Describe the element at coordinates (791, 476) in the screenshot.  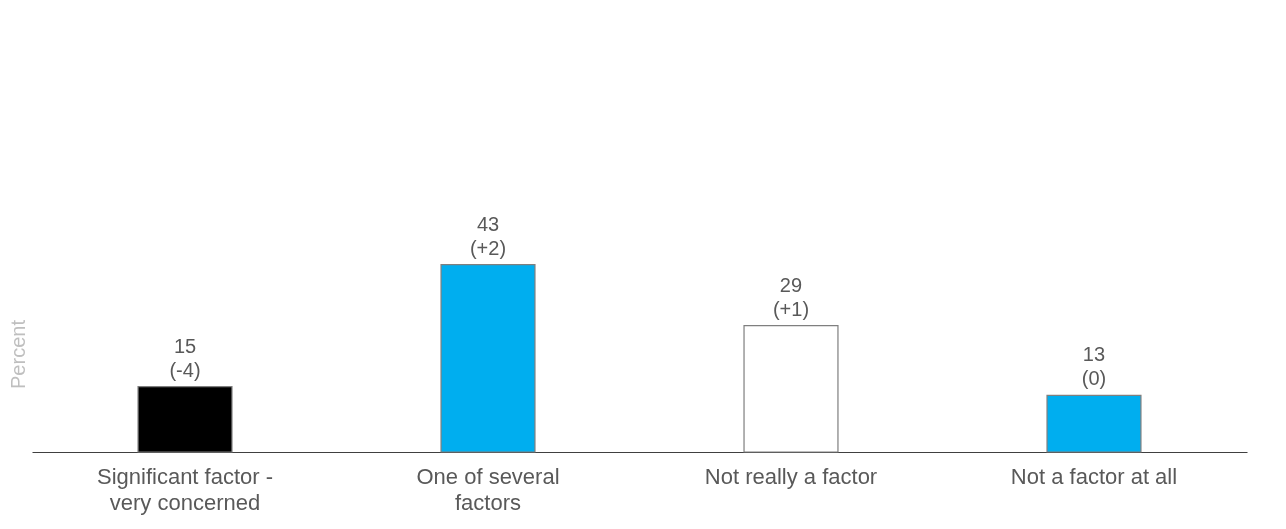
I see `x-tick-label: Not really a factor` at that location.